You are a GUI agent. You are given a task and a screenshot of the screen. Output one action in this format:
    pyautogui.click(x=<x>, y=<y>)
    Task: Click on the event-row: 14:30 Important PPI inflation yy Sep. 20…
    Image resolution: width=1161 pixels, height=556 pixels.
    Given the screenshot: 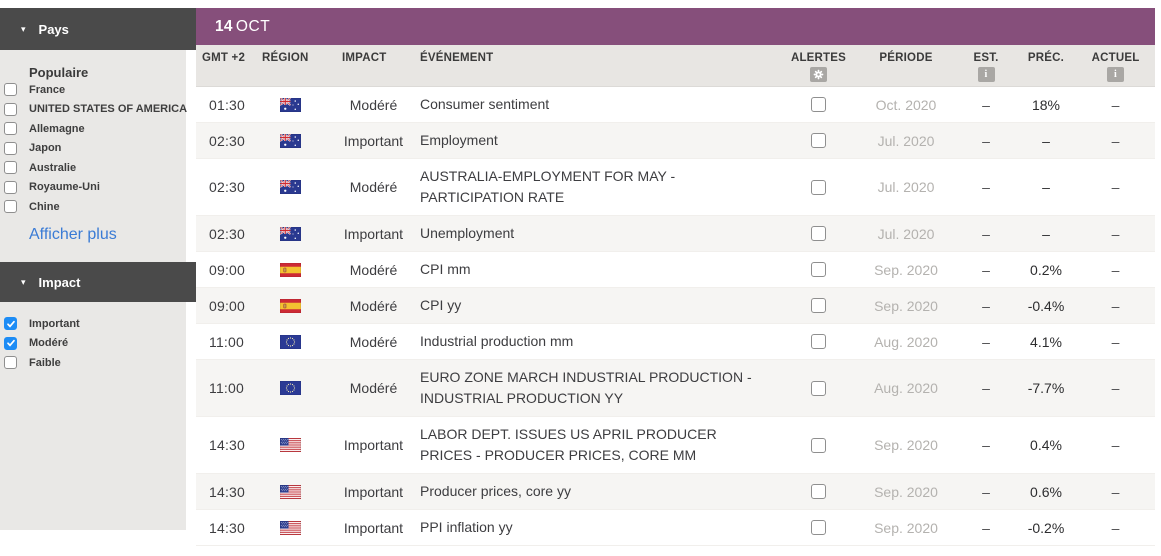 What is the action you would take?
    pyautogui.click(x=675, y=528)
    